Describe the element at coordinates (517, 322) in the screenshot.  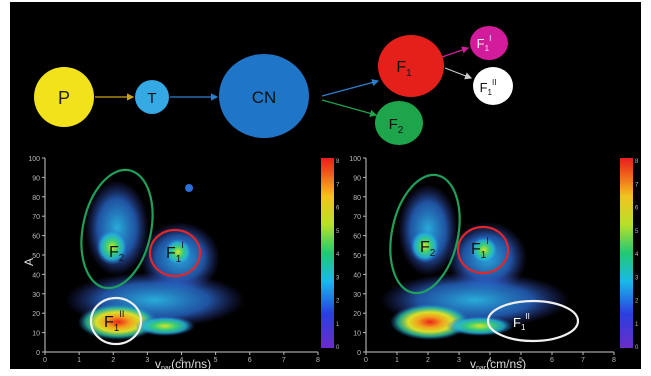
I see `right-f1ii-label: F` at that location.